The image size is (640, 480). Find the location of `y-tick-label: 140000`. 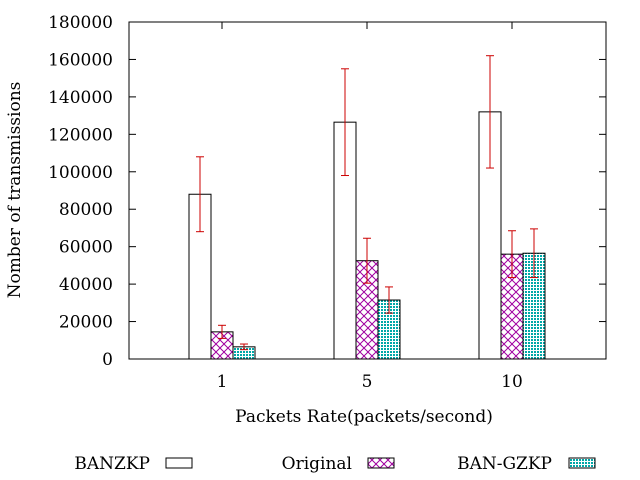

y-tick-label: 140000 is located at coordinates (80, 98).